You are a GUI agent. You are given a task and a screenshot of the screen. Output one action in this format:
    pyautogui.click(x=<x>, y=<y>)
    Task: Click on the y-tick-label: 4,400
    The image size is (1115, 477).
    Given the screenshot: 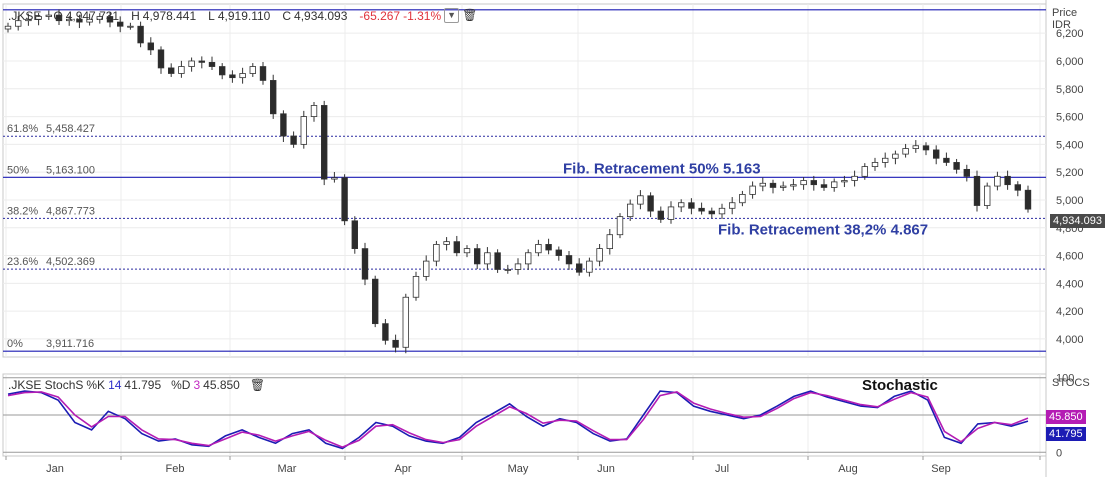 What is the action you would take?
    pyautogui.click(x=1070, y=284)
    